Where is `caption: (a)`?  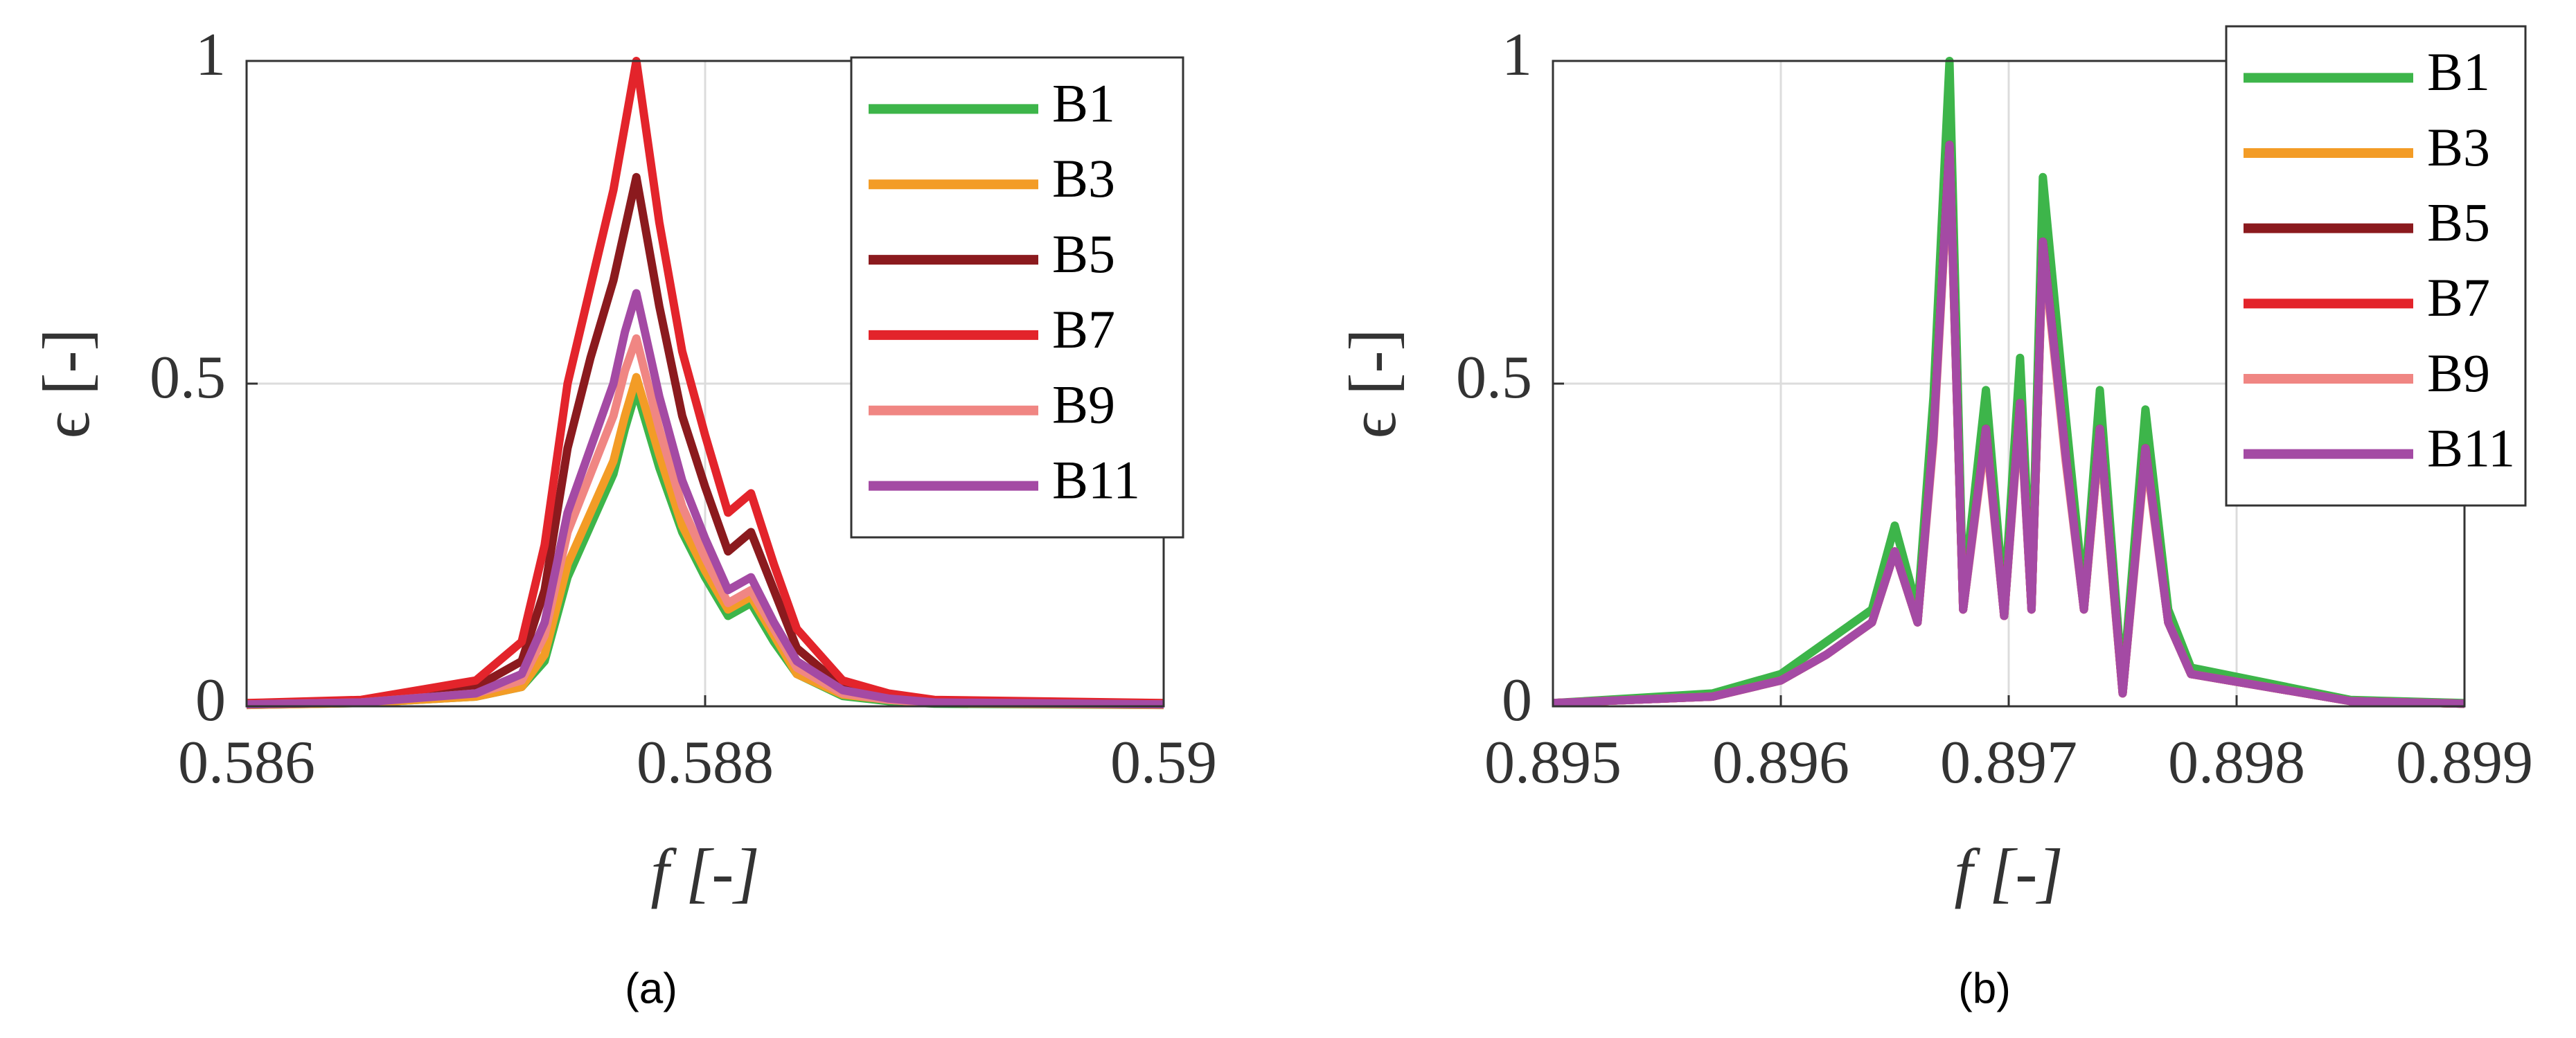
caption: (a) is located at coordinates (651, 988).